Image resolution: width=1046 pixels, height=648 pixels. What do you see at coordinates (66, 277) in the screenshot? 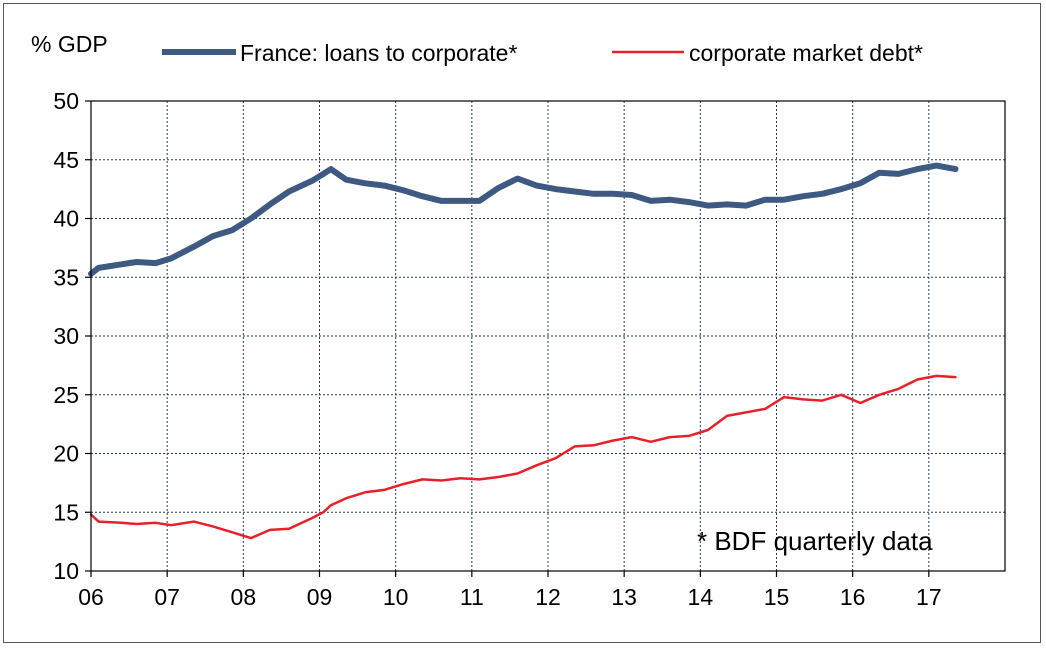
I see `y-tick-label: 35` at bounding box center [66, 277].